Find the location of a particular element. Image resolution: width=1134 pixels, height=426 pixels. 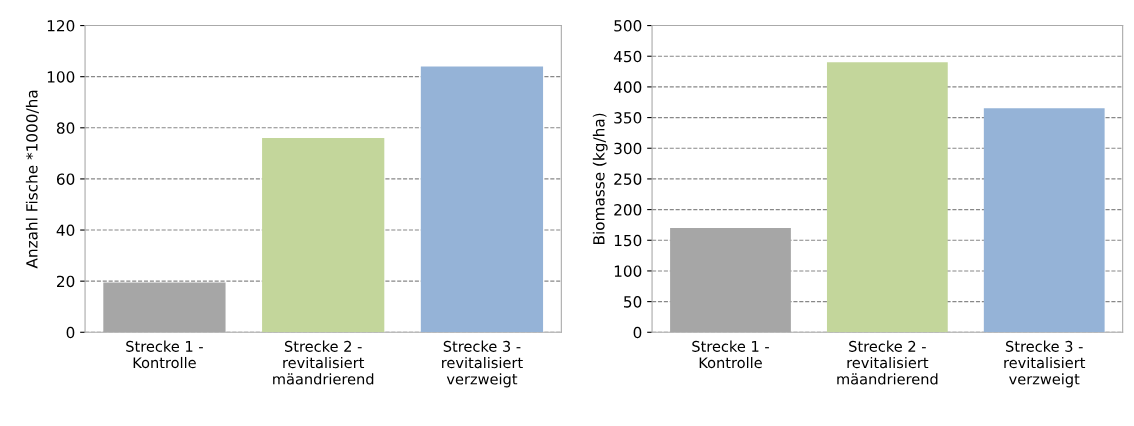

y-tick-label: 500 is located at coordinates (628, 26).